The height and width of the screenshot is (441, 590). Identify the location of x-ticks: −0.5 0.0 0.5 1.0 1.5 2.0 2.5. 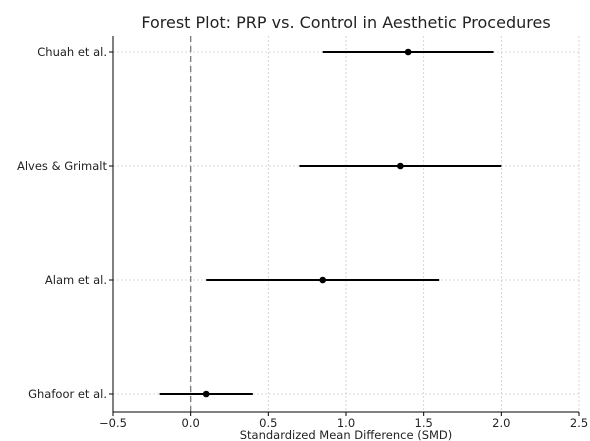
(343, 421).